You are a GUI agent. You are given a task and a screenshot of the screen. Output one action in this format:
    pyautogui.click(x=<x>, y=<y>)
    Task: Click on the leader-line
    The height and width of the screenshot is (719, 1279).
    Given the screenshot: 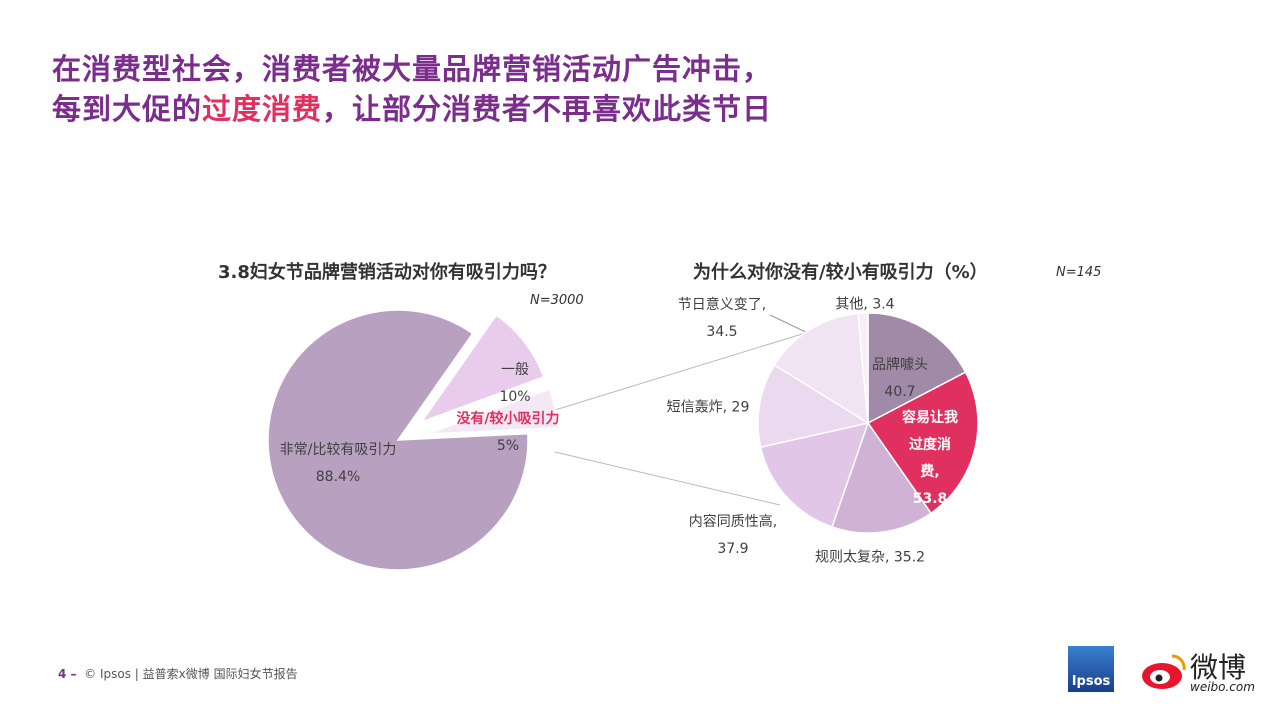 What is the action you would take?
    pyautogui.click(x=791, y=325)
    